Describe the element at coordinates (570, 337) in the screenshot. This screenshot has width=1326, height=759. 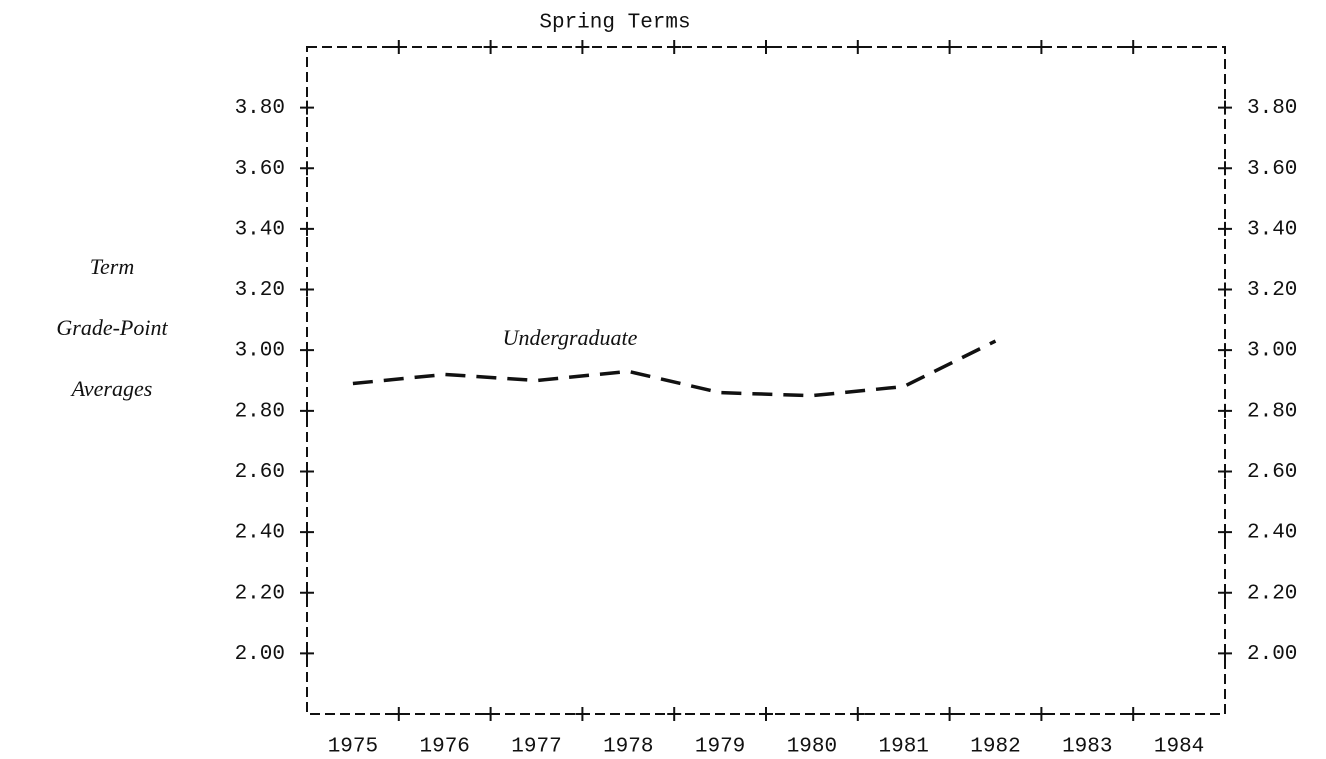
I see `series-label: Undergraduate` at that location.